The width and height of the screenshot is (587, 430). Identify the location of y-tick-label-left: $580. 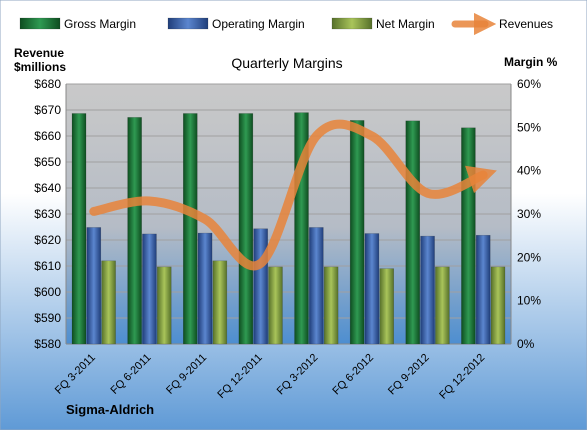
(47, 344).